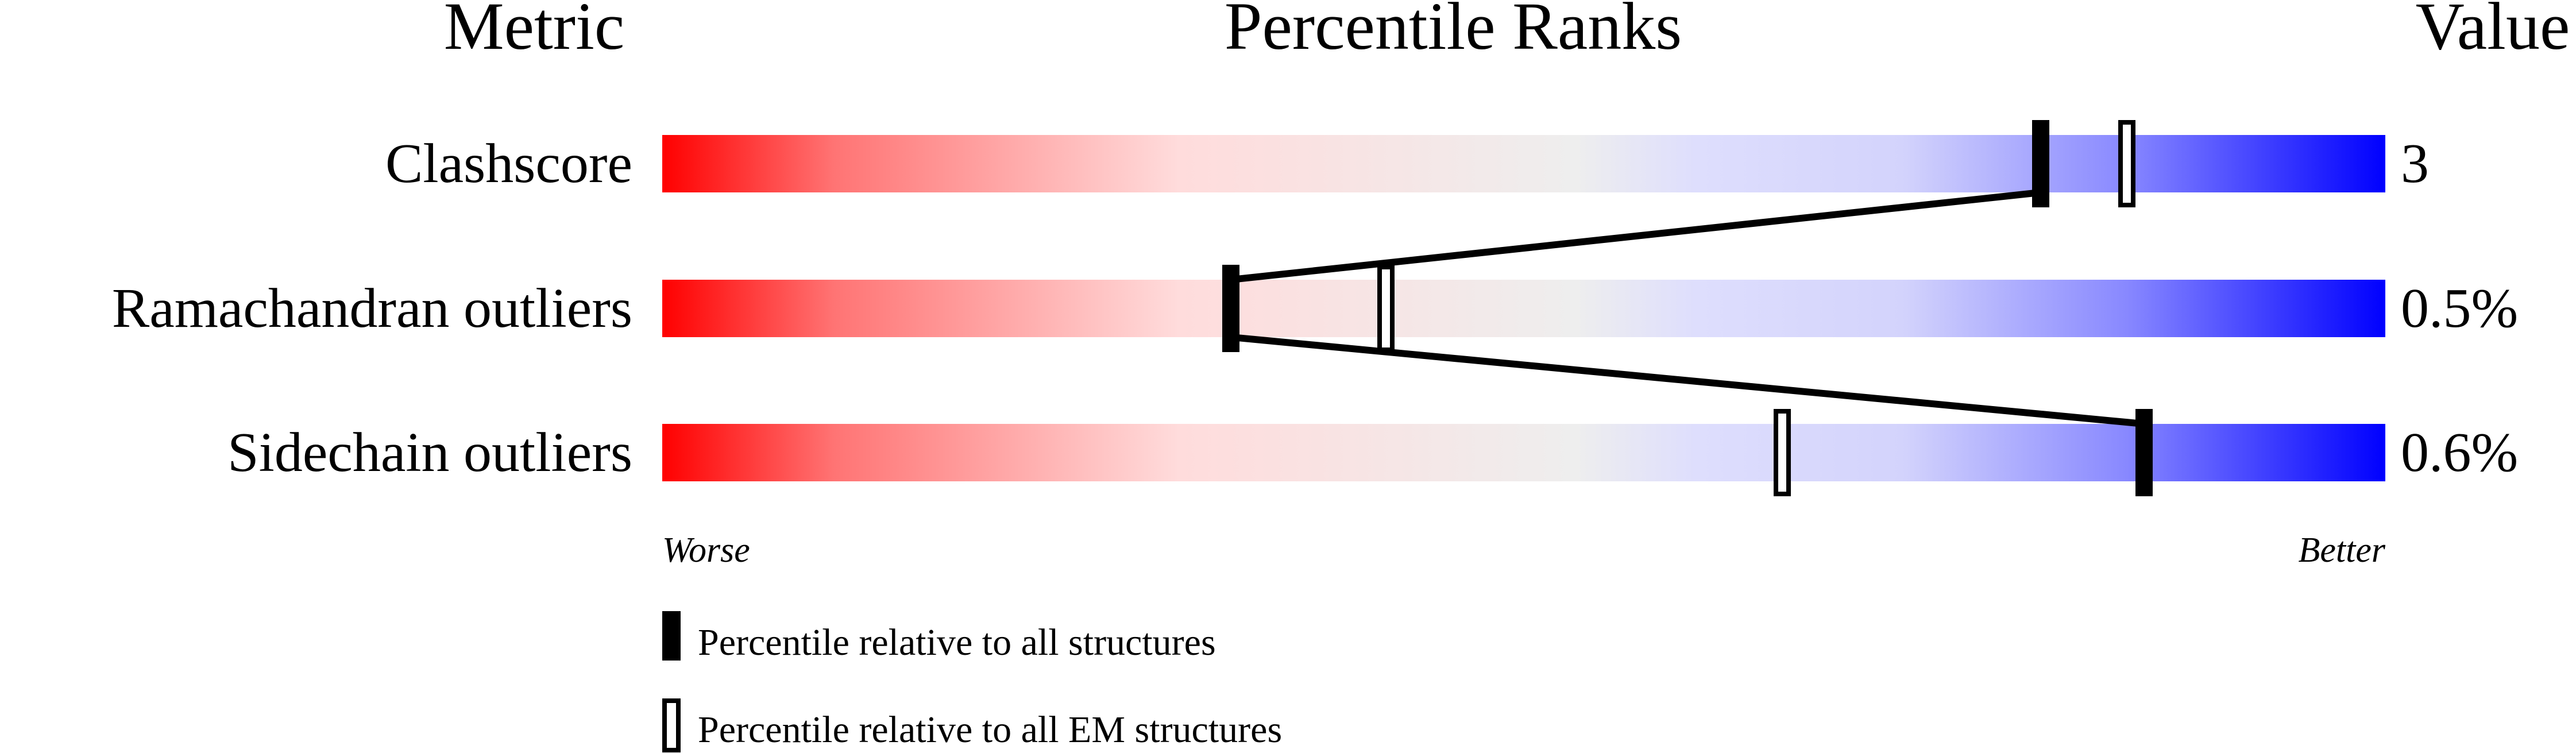 The width and height of the screenshot is (2576, 753). Describe the element at coordinates (508, 164) in the screenshot. I see `metric-label: Clashscore` at that location.